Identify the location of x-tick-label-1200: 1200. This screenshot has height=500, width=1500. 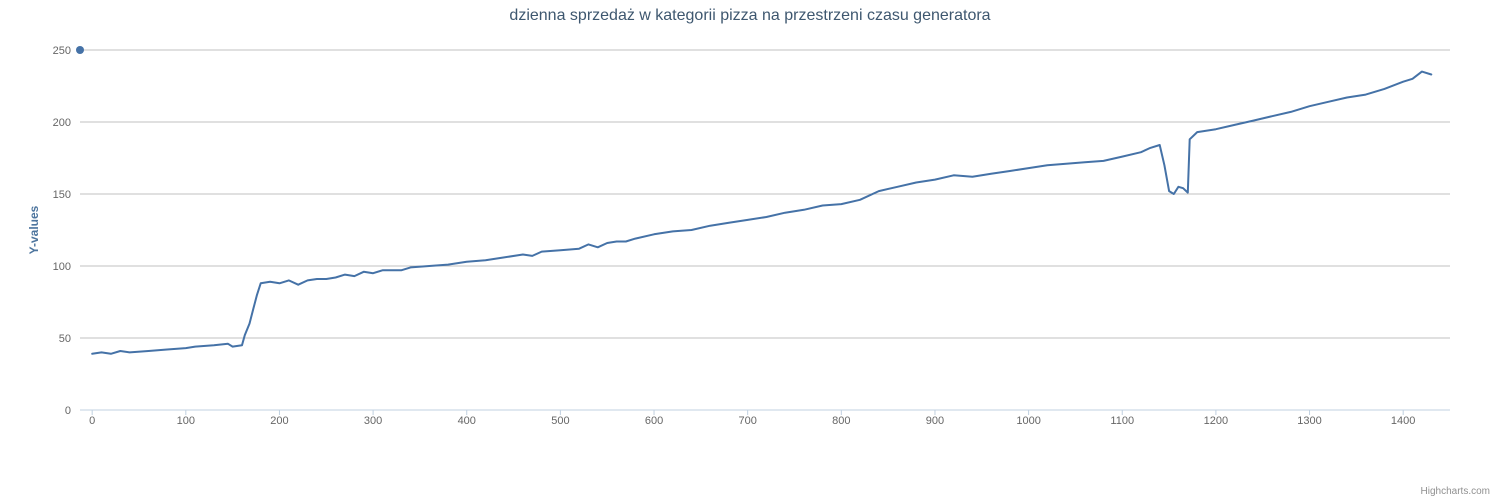
(1216, 421).